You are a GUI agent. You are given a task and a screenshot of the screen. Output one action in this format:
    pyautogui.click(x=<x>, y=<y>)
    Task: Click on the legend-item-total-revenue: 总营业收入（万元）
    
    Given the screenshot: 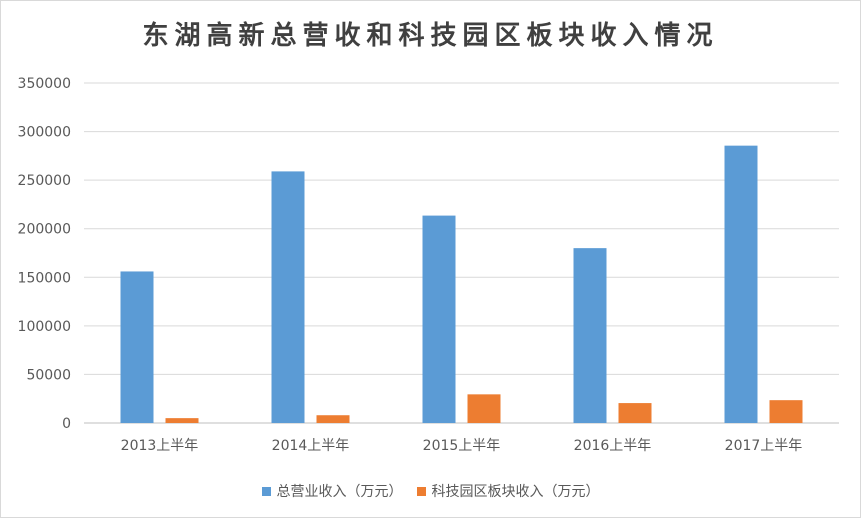 What is the action you would take?
    pyautogui.click(x=332, y=491)
    